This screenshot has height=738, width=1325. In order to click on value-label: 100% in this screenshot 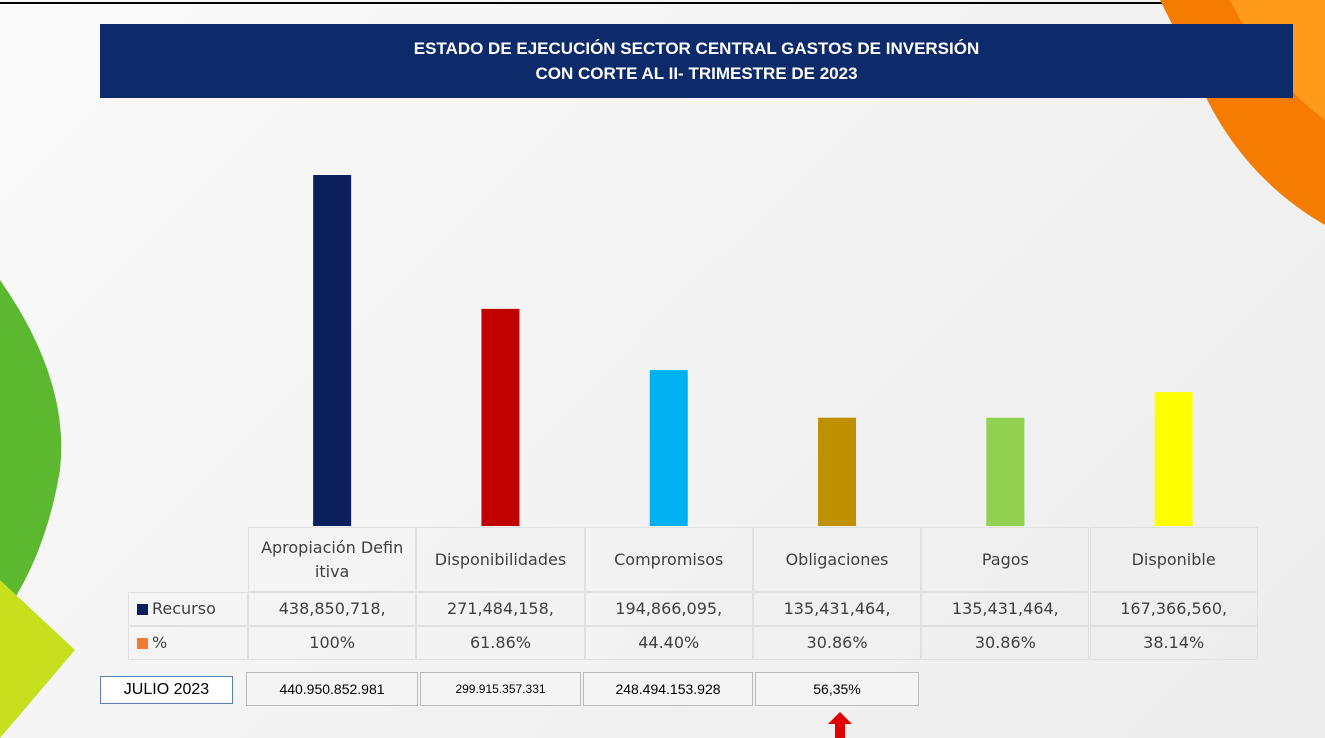, I will do `click(332, 643)`.